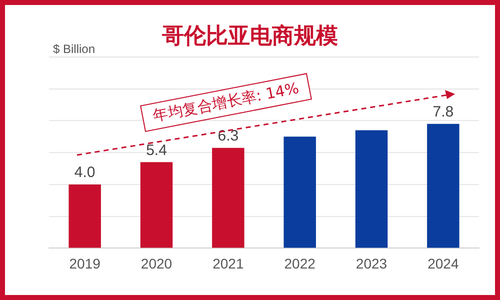  I want to click on annotation: 年均复合增长率: 14%, so click(226, 102).